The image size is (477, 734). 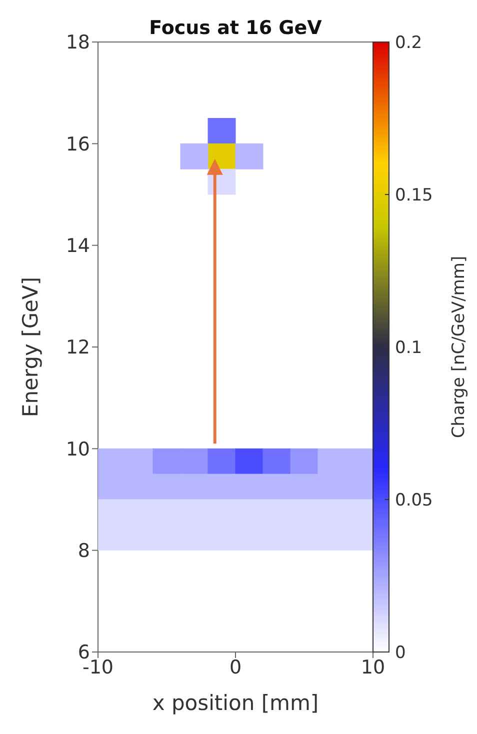 I want to click on color-bar-label: 0, so click(x=400, y=652).